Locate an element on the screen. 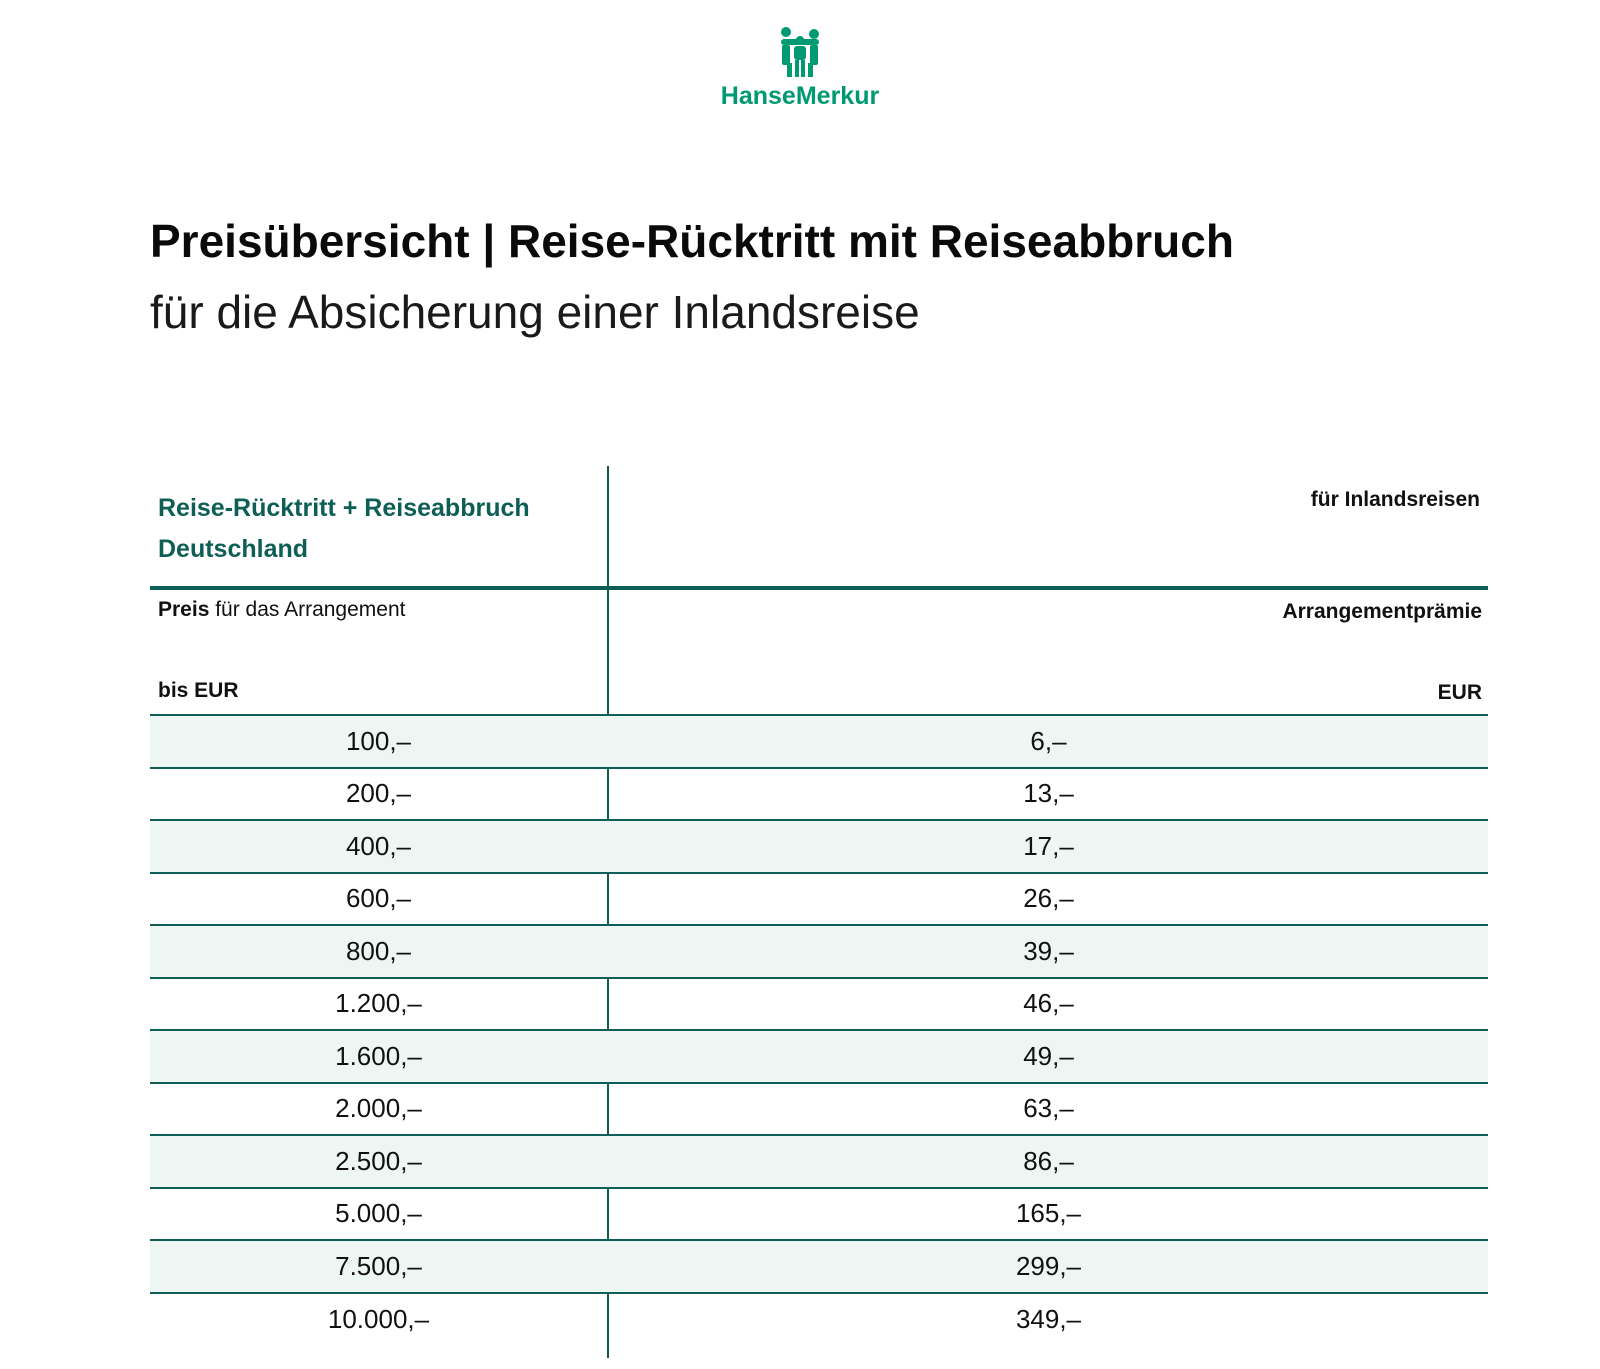 The image size is (1600, 1369). premium-cell: 86,– is located at coordinates (1048, 1160).